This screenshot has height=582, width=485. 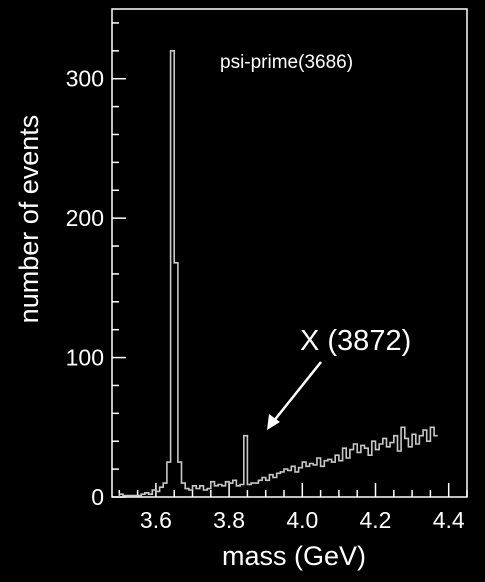 I want to click on y-tick-label: 200, so click(x=85, y=218).